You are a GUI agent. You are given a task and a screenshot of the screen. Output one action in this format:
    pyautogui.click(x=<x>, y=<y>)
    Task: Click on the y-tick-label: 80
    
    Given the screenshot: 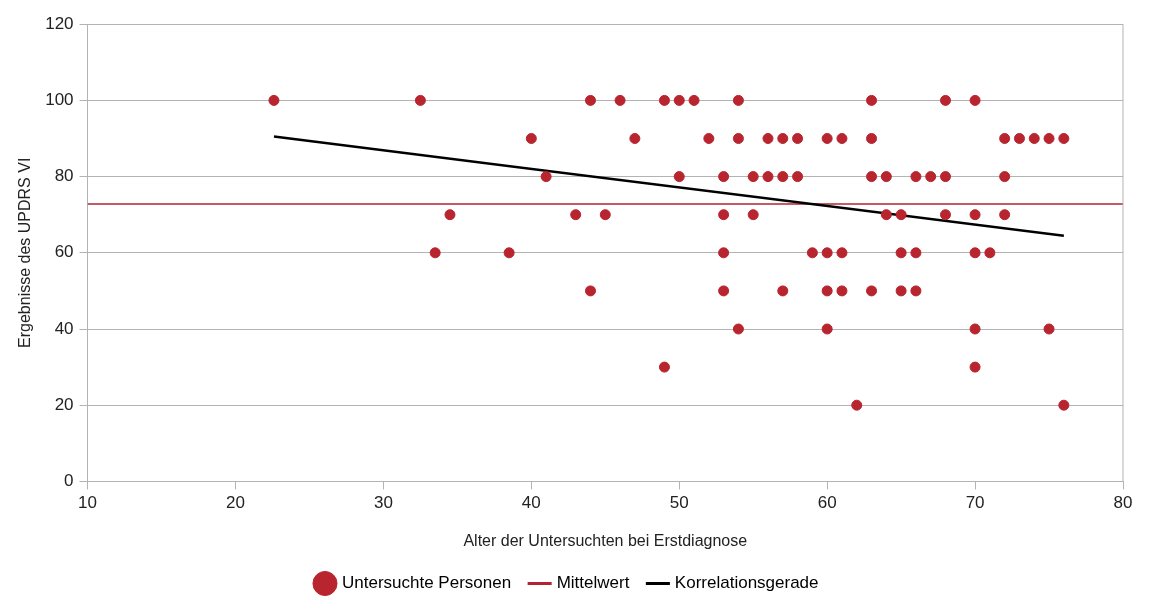 What is the action you would take?
    pyautogui.click(x=64, y=176)
    